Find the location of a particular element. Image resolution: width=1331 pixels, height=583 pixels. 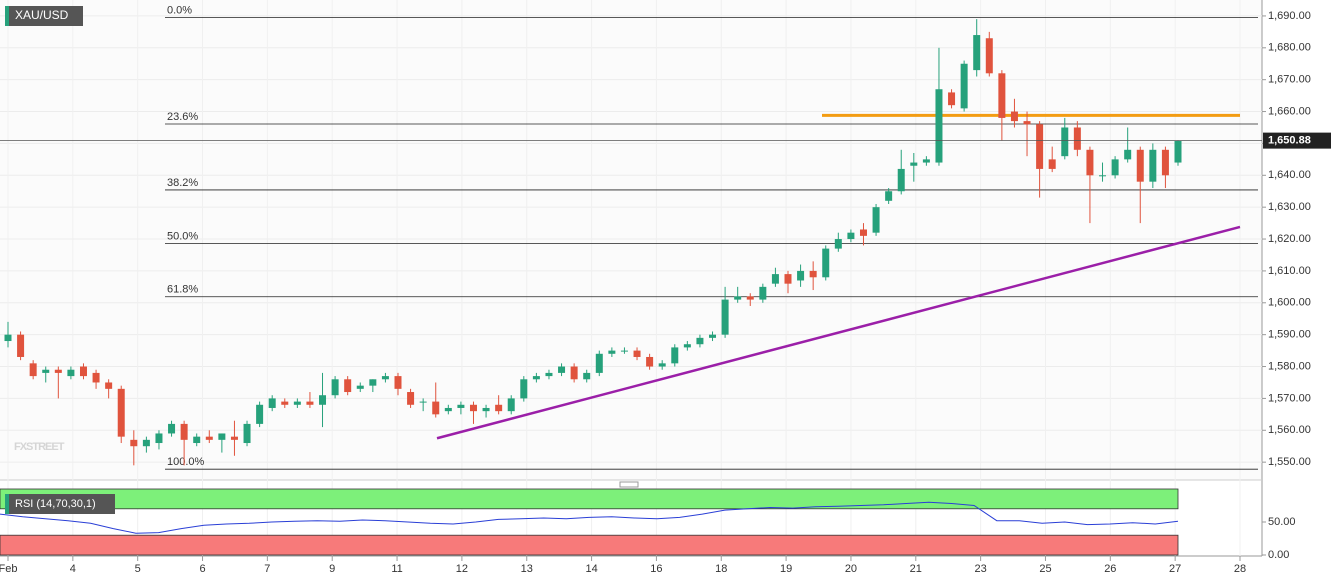

symbol-title: XAU/USD is located at coordinates (42, 15).